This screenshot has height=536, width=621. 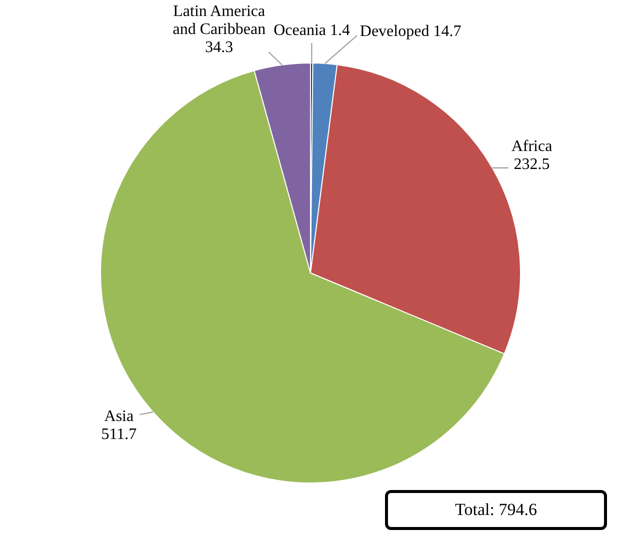 What do you see at coordinates (219, 47) in the screenshot?
I see `data-label: 34.3` at bounding box center [219, 47].